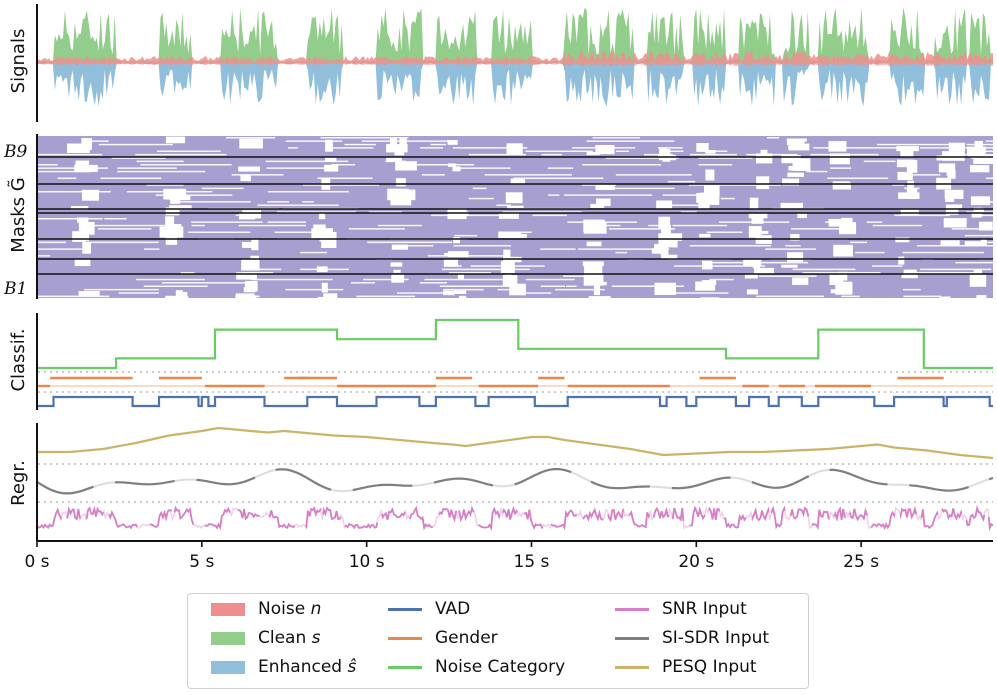  I want to click on legend-math-noise: n, so click(316, 609).